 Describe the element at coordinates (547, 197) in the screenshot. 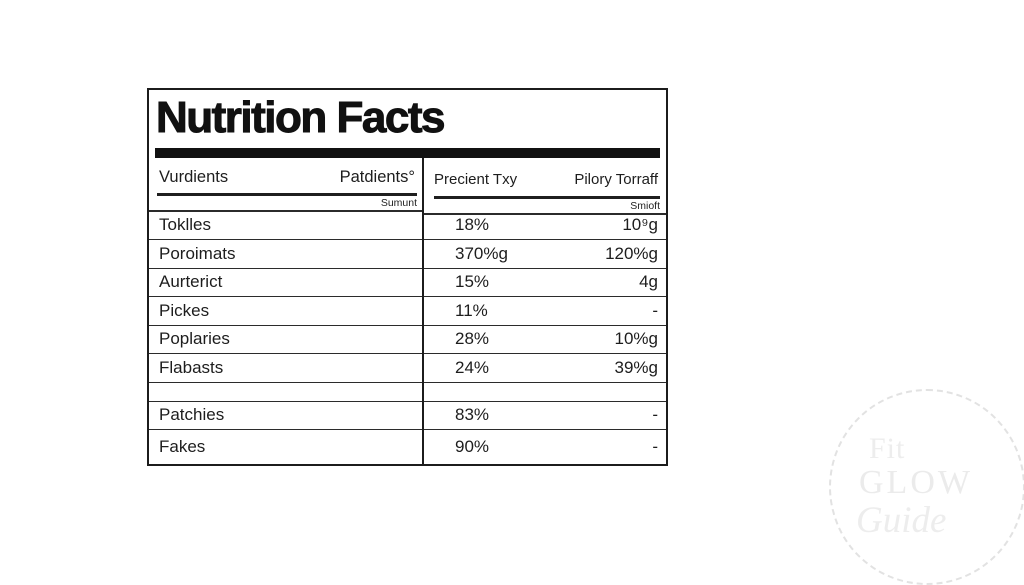

I see `right-header-underline` at that location.